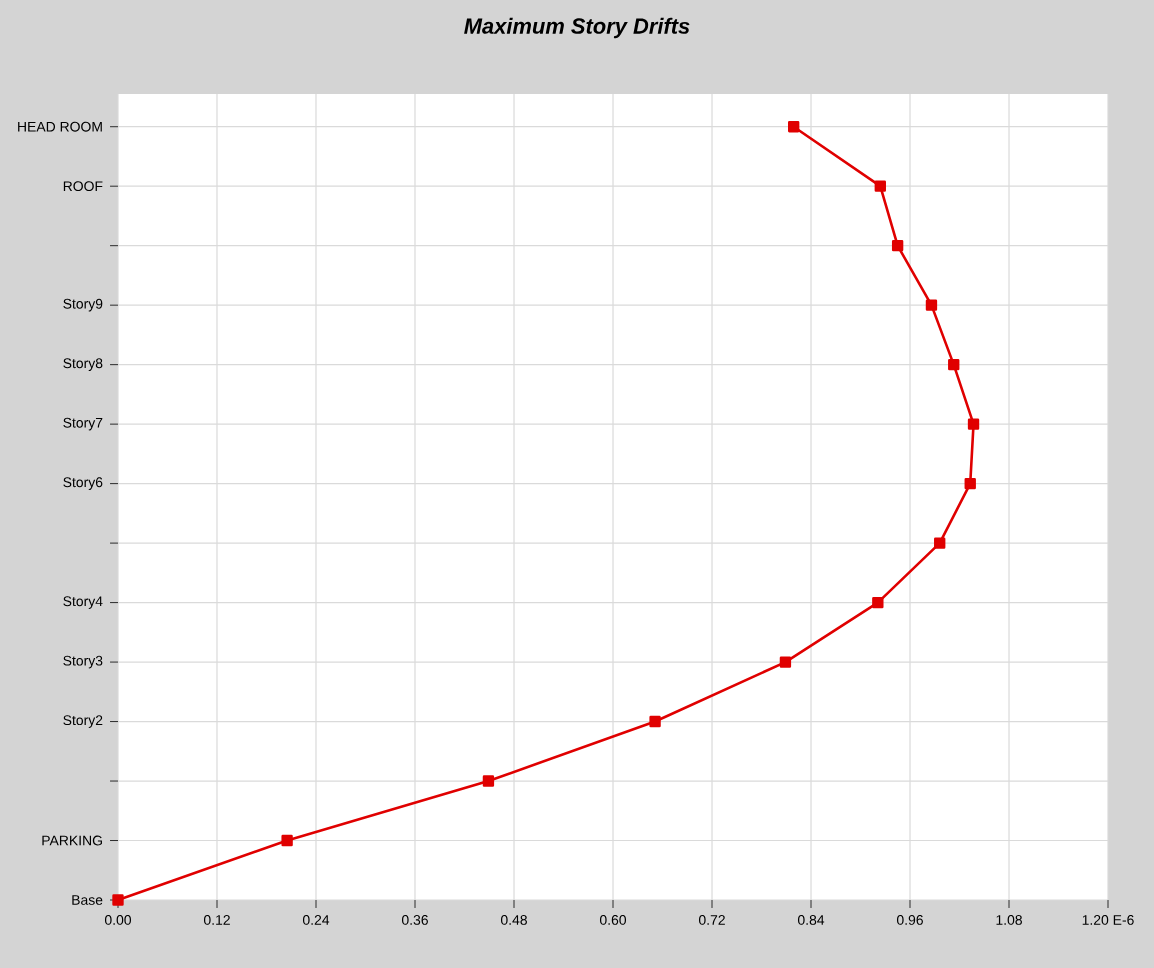  I want to click on chart-title: Maximum Story Drifts, so click(577, 28).